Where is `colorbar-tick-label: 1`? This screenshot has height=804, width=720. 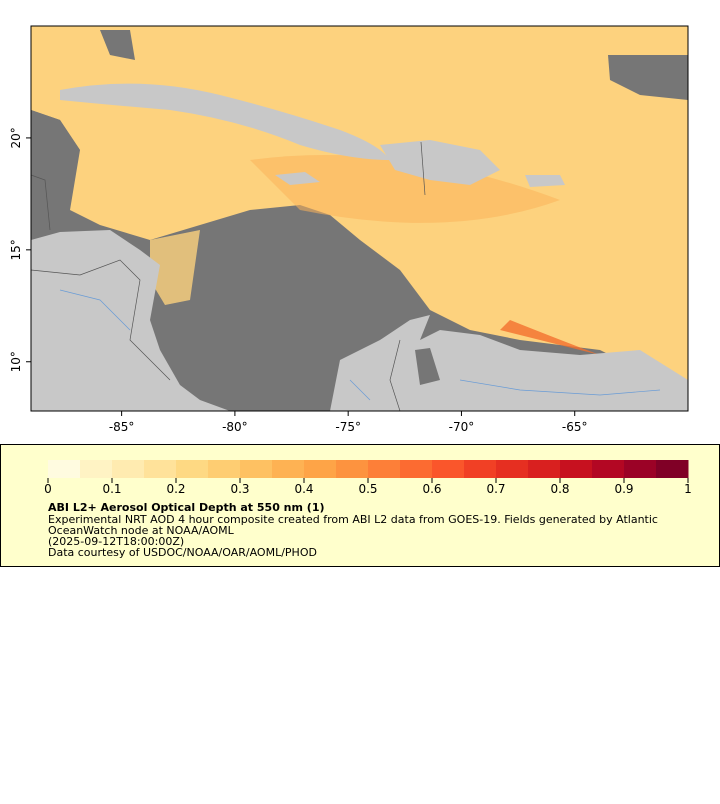
colorbar-tick-label: 1 is located at coordinates (688, 489).